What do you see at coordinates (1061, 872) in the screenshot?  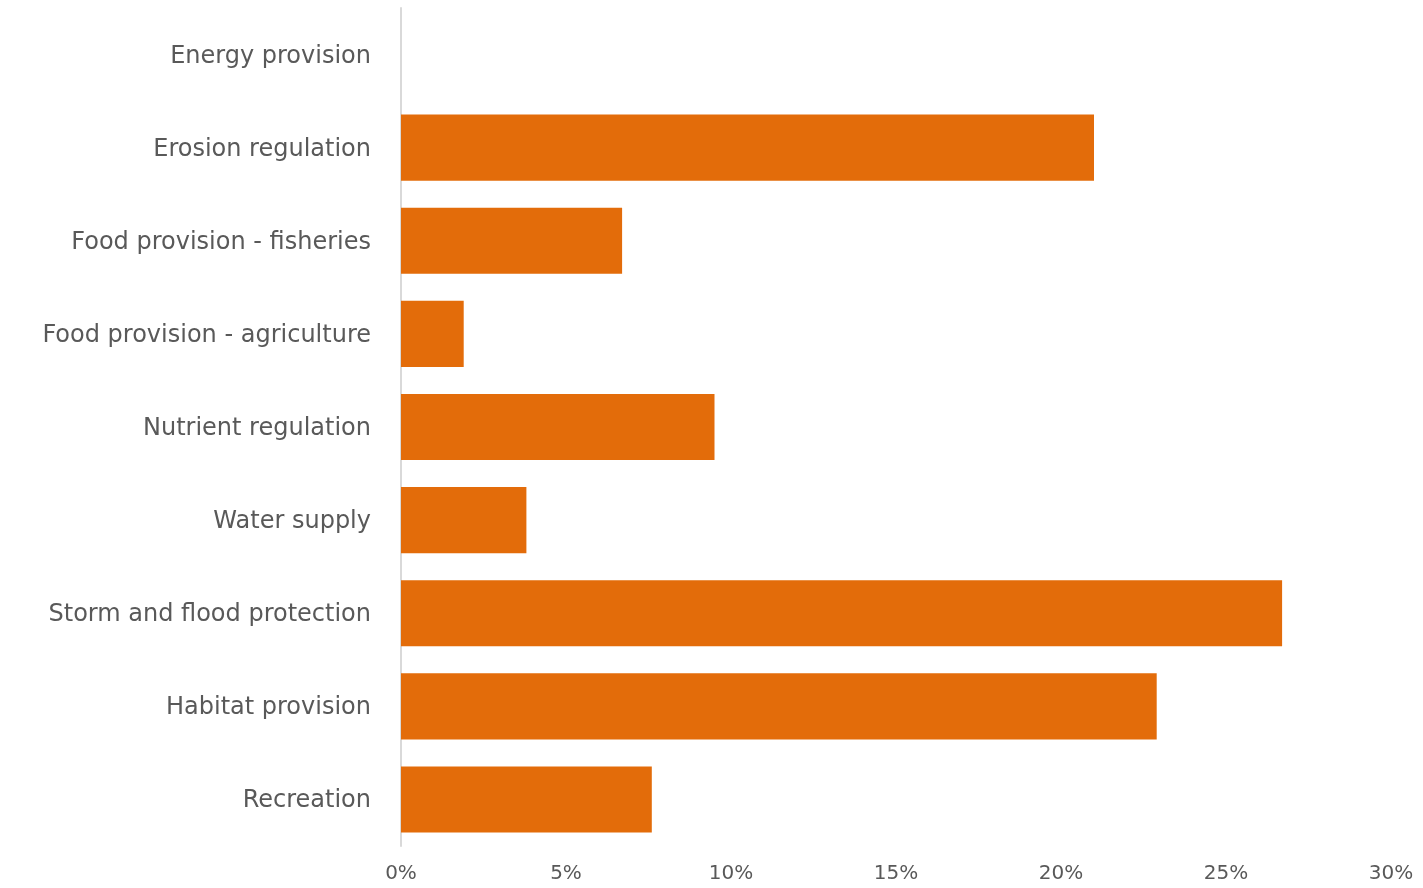 I see `x-tick-label: 20%` at bounding box center [1061, 872].